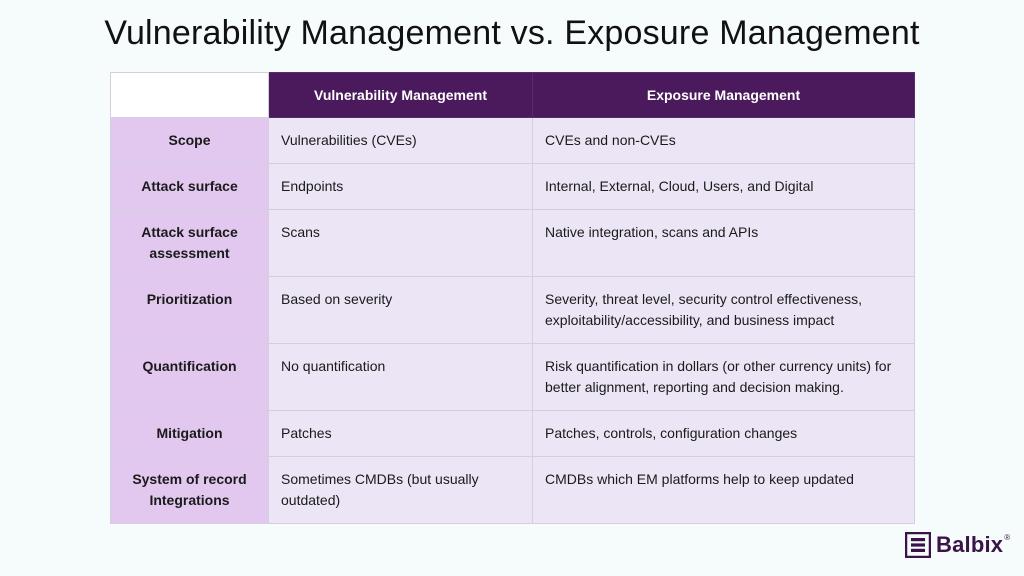  Describe the element at coordinates (918, 545) in the screenshot. I see `balbix-logo-icon` at that location.